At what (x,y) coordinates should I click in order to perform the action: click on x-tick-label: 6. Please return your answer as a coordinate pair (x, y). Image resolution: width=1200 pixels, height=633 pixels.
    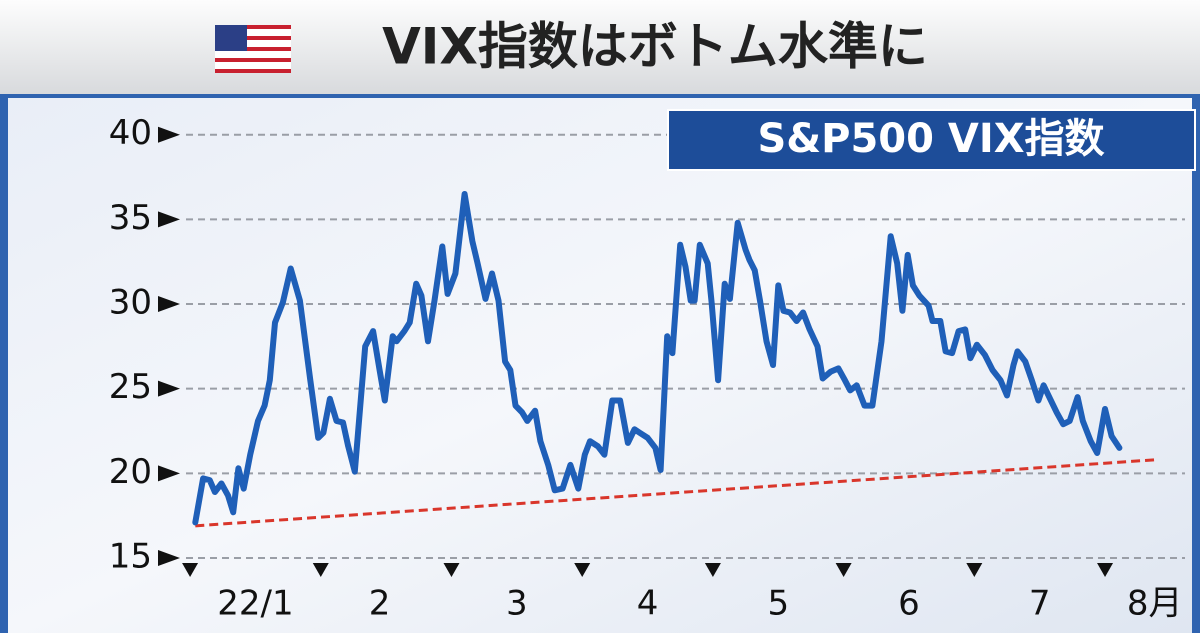
    Looking at the image, I should click on (909, 604).